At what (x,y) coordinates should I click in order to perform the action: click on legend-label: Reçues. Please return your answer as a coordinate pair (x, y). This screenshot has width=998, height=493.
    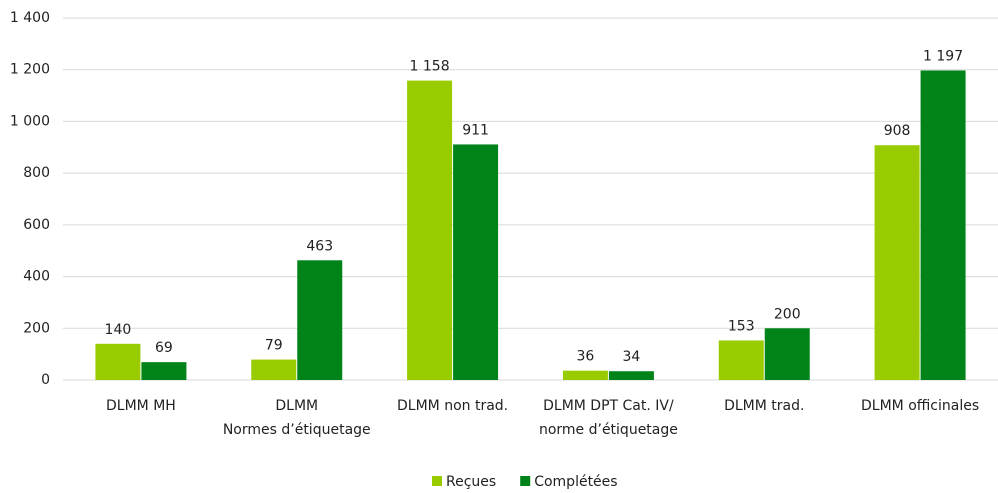
    Looking at the image, I should click on (471, 482).